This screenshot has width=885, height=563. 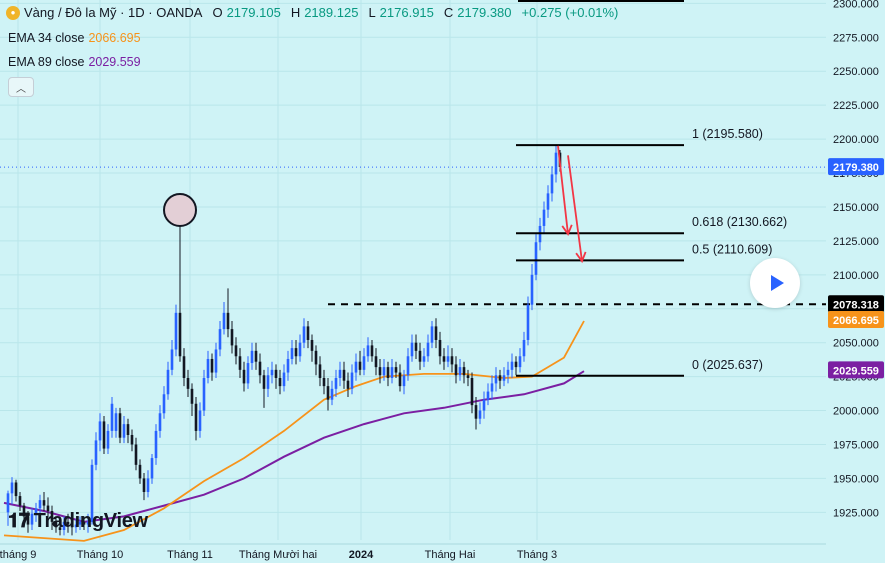 I want to click on x-tick-label: Tháng 11, so click(x=190, y=555).